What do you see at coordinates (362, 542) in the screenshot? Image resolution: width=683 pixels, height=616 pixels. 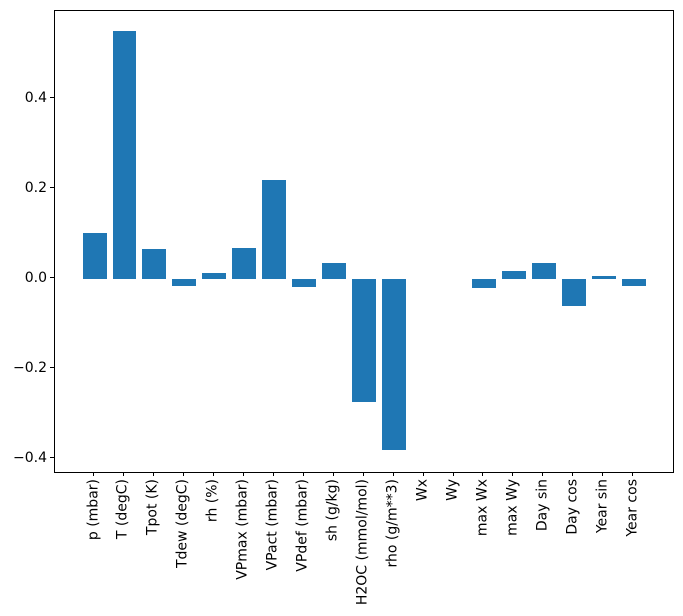 I see `x-tick-label: H2OC (mmol/mol)` at bounding box center [362, 542].